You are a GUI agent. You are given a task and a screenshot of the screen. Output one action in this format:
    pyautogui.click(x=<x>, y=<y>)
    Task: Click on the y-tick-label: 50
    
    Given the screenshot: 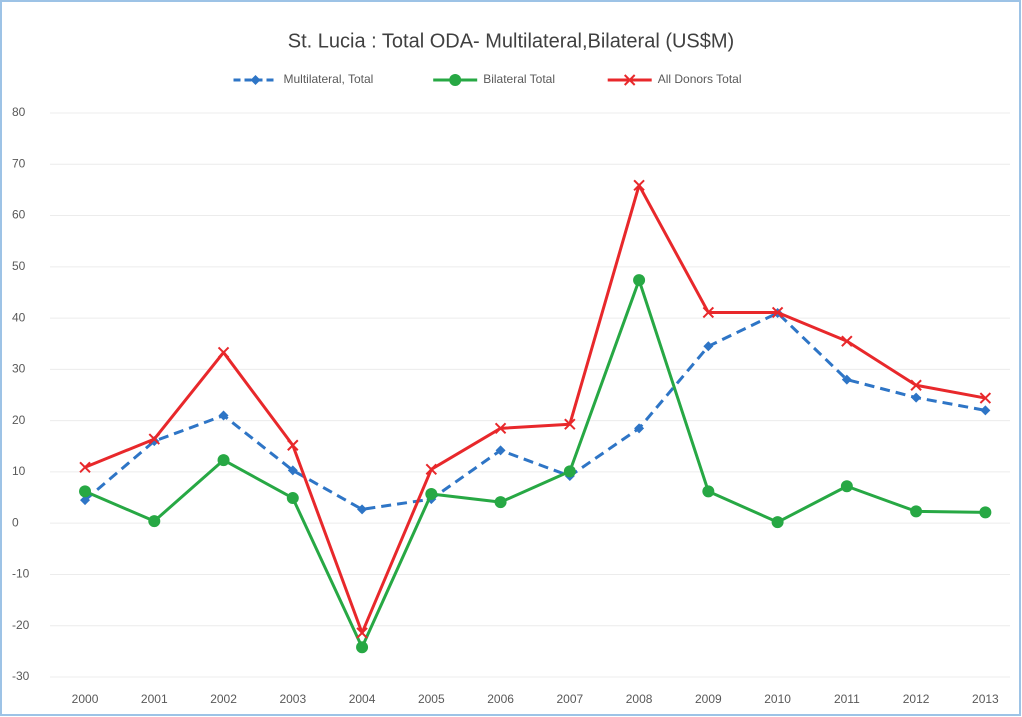 What is the action you would take?
    pyautogui.click(x=19, y=266)
    